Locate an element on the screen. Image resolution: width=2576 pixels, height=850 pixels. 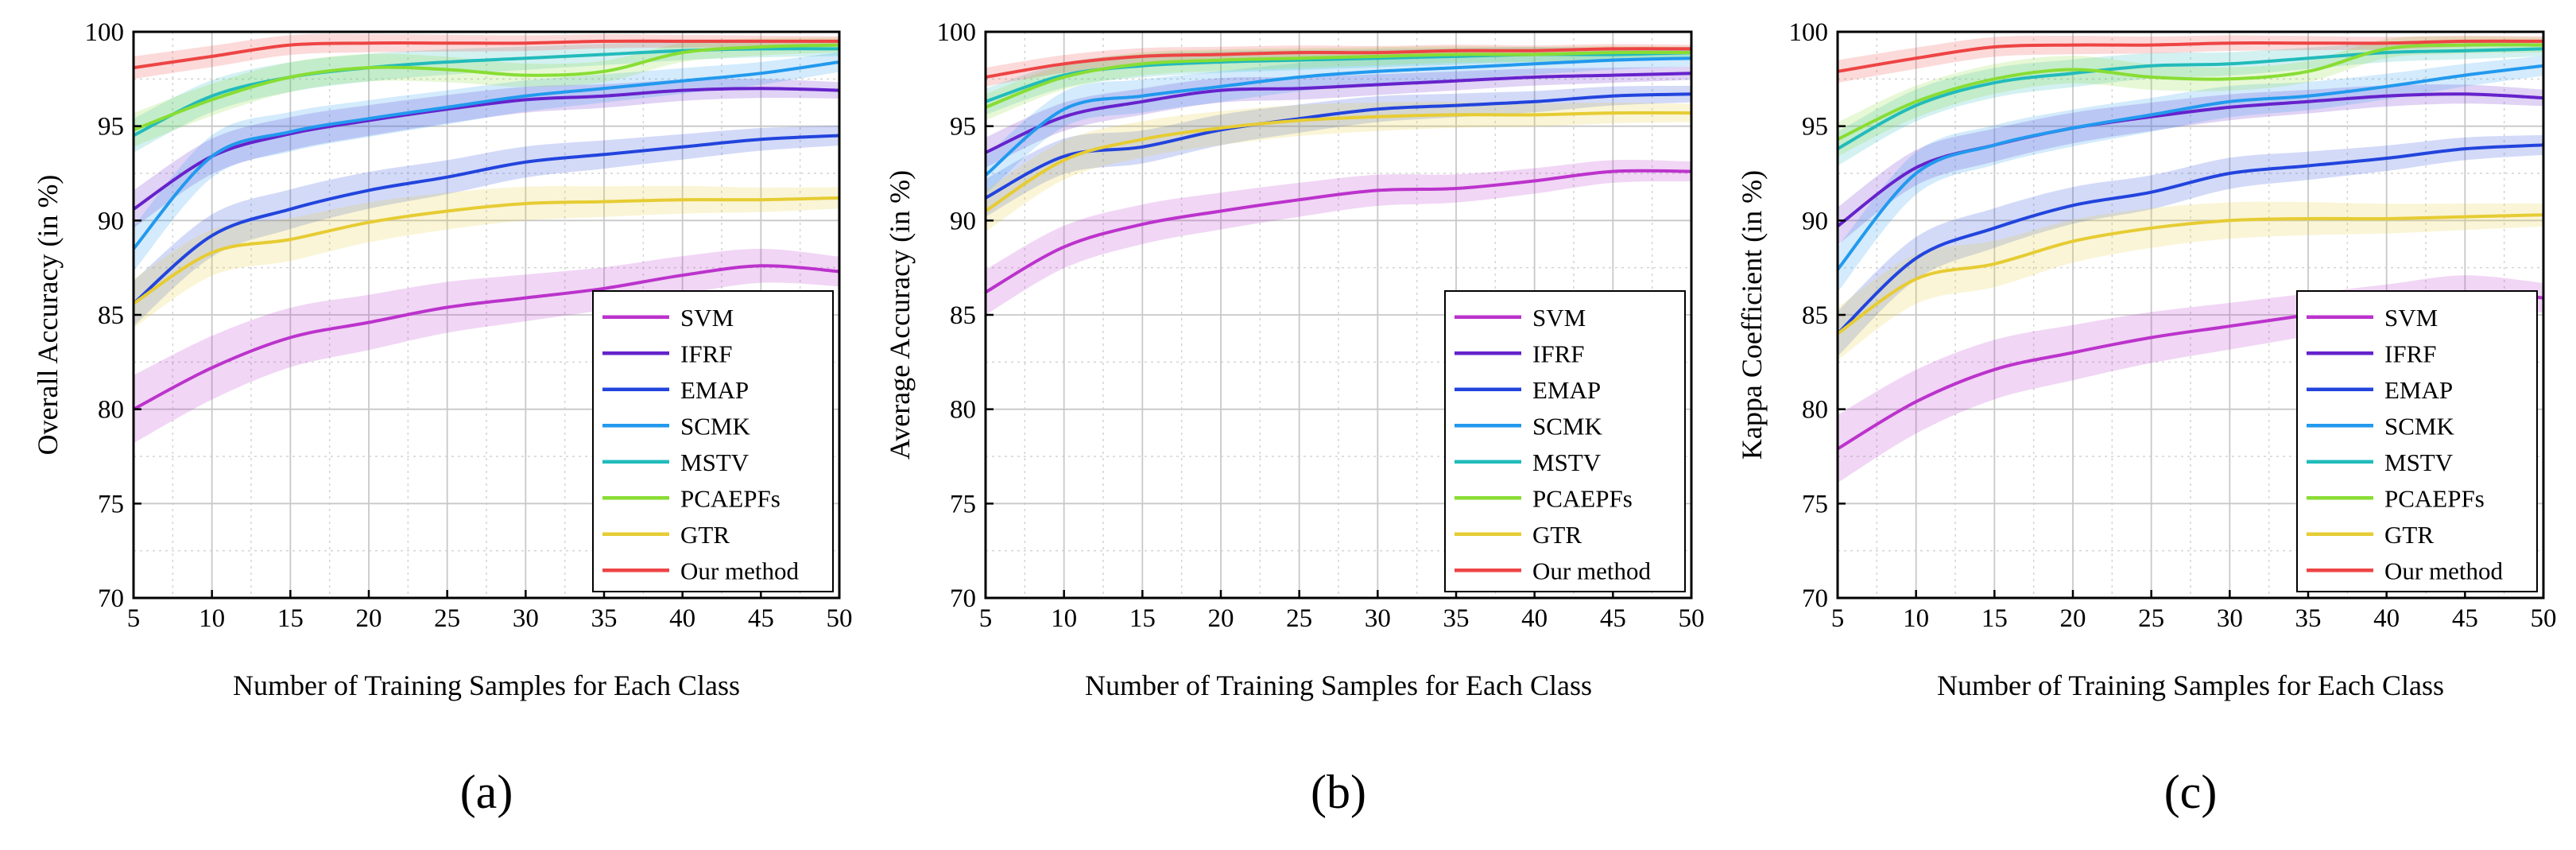
legend-label: SVM is located at coordinates (707, 318).